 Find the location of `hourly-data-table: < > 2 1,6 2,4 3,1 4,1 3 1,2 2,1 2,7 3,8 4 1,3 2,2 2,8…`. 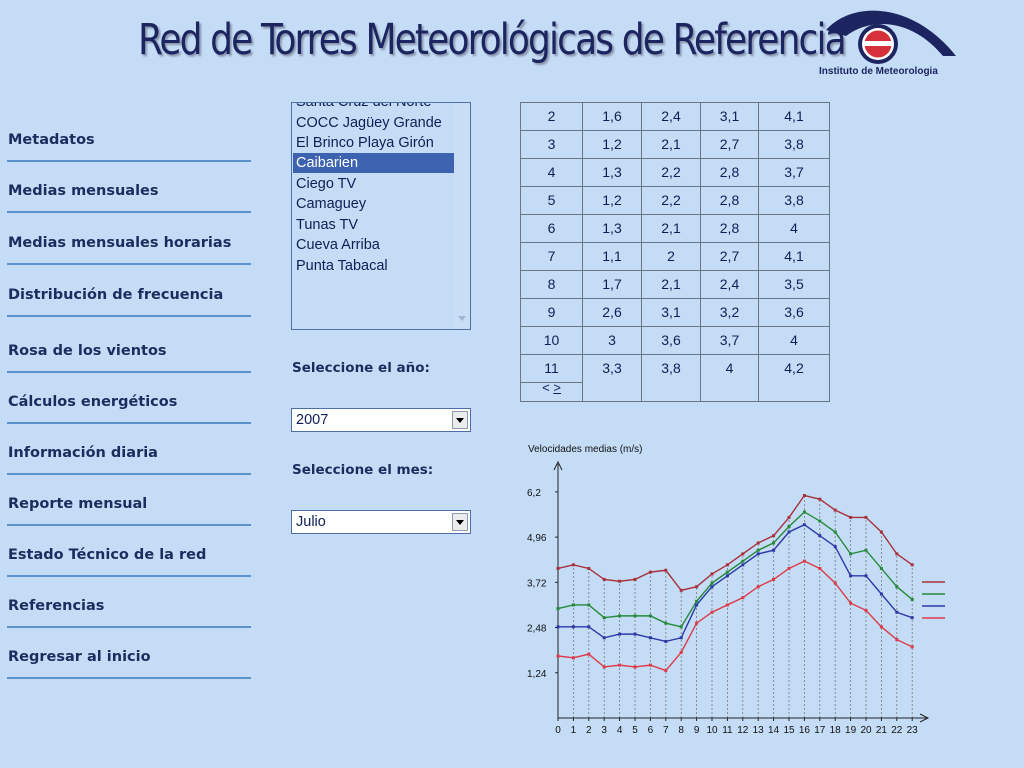

hourly-data-table: < > 2 1,6 2,4 3,1 4,1 3 1,2 2,1 2,7 3,8 4 1,3 2,2 2,8… is located at coordinates (675, 252).